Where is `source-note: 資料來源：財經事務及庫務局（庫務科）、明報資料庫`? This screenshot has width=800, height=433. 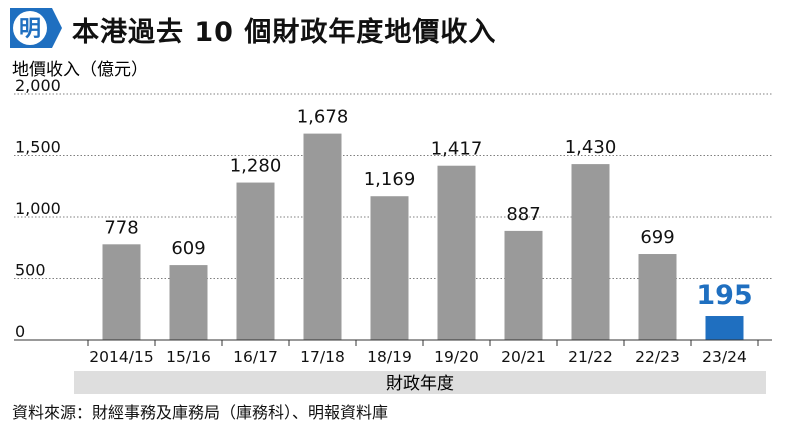
source-note: 資料來源：財經事務及庫務局（庫務科）、明報資料庫 is located at coordinates (200, 412).